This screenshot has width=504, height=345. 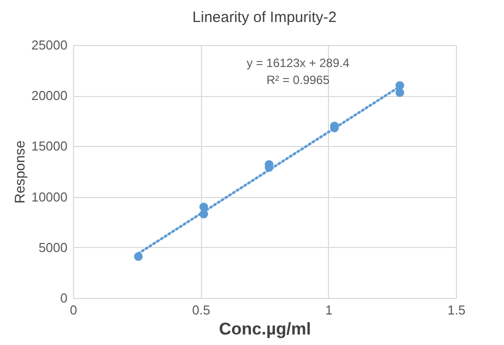 I want to click on y-tick-label: 10000, so click(x=49, y=196).